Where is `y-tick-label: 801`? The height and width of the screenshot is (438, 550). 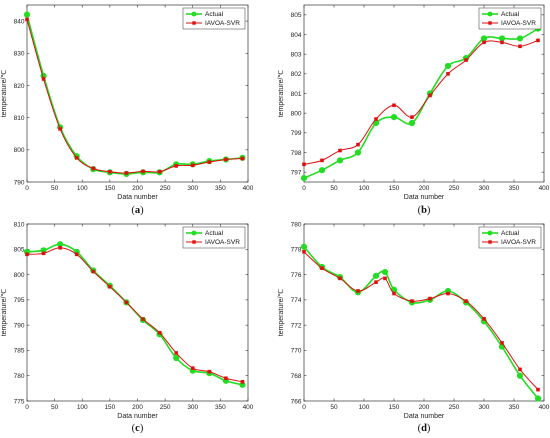 y-tick-label: 801 is located at coordinates (296, 94).